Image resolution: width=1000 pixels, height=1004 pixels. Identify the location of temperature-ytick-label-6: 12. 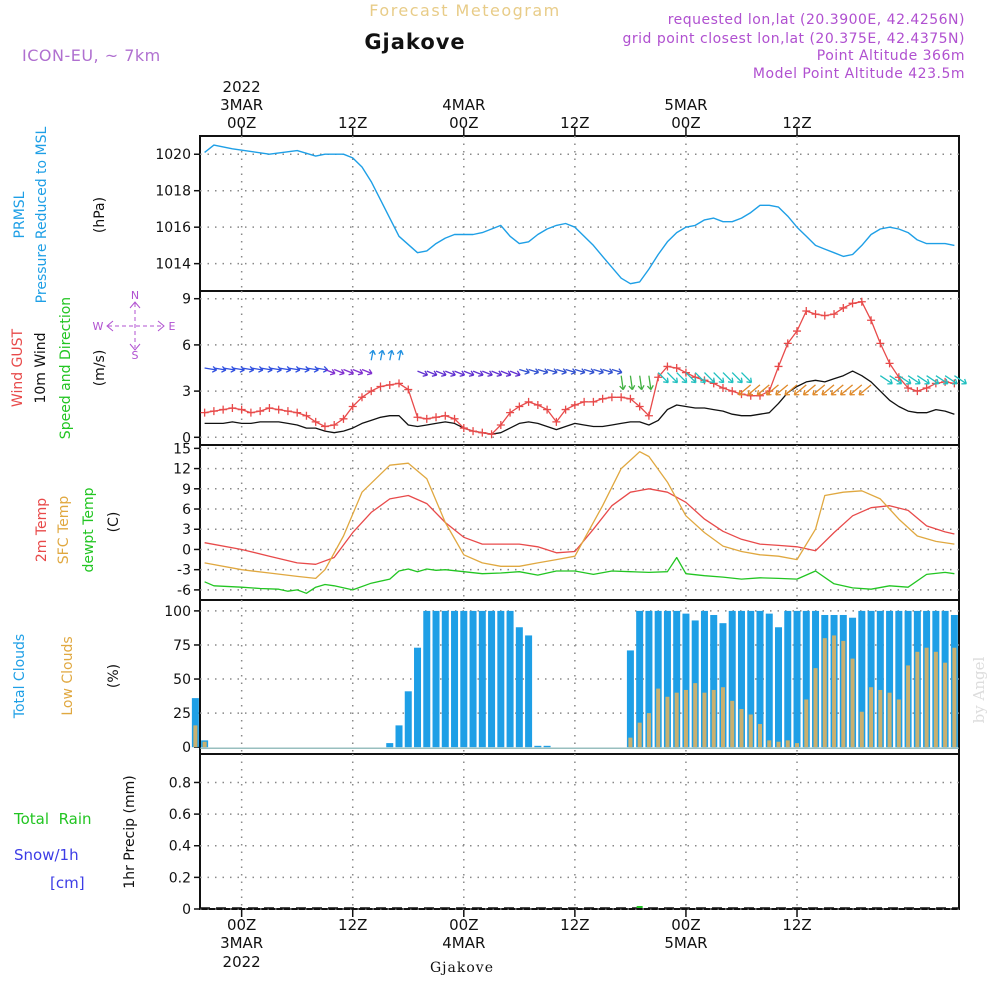
(182, 470).